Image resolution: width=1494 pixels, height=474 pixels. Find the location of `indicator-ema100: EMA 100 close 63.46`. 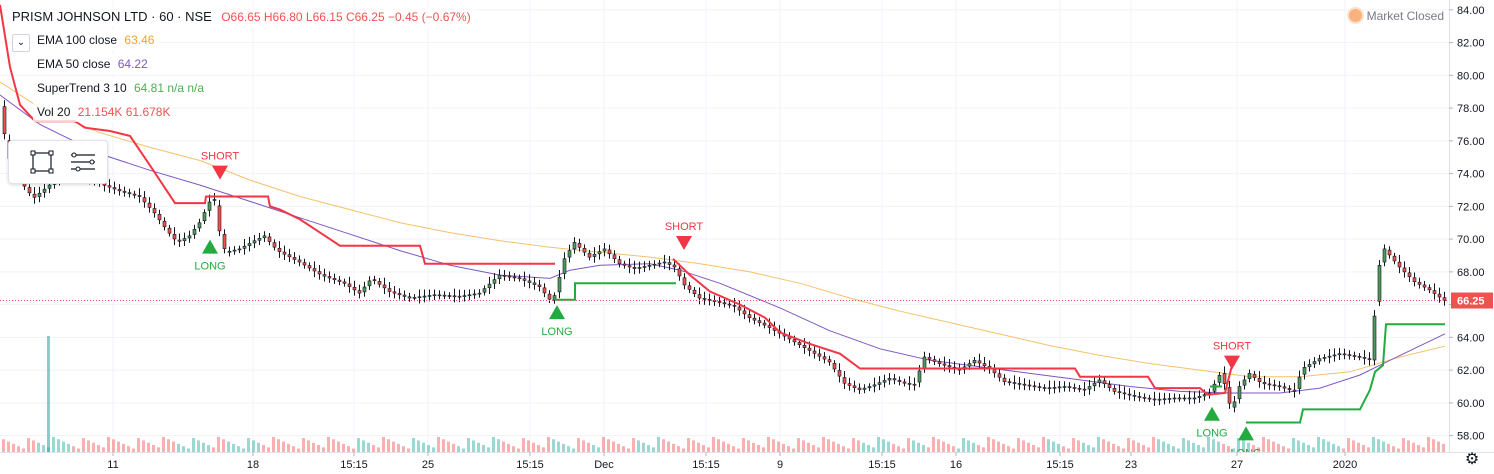

indicator-ema100: EMA 100 close 63.46 is located at coordinates (96, 40).